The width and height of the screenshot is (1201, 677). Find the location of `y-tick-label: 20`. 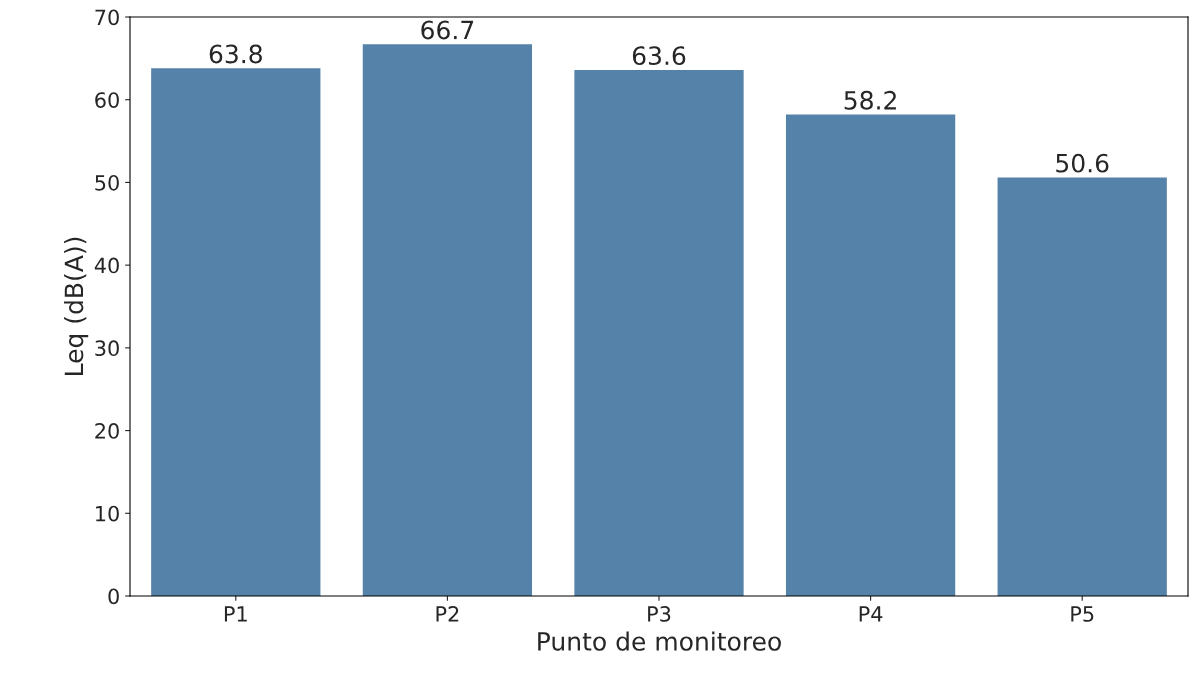

y-tick-label: 20 is located at coordinates (107, 431).